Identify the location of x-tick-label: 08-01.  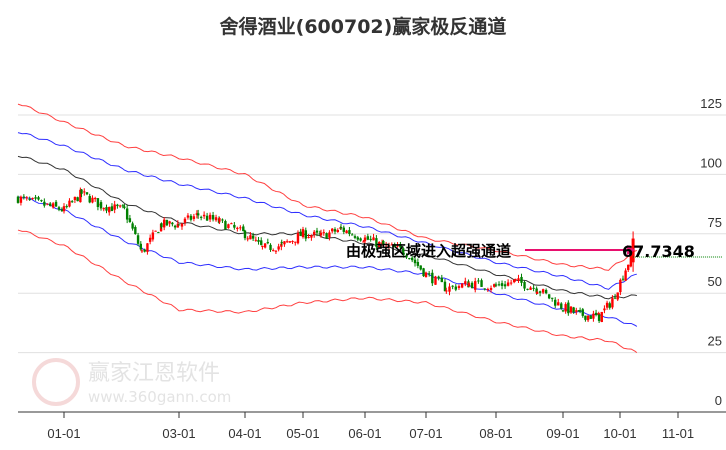
(495, 433).